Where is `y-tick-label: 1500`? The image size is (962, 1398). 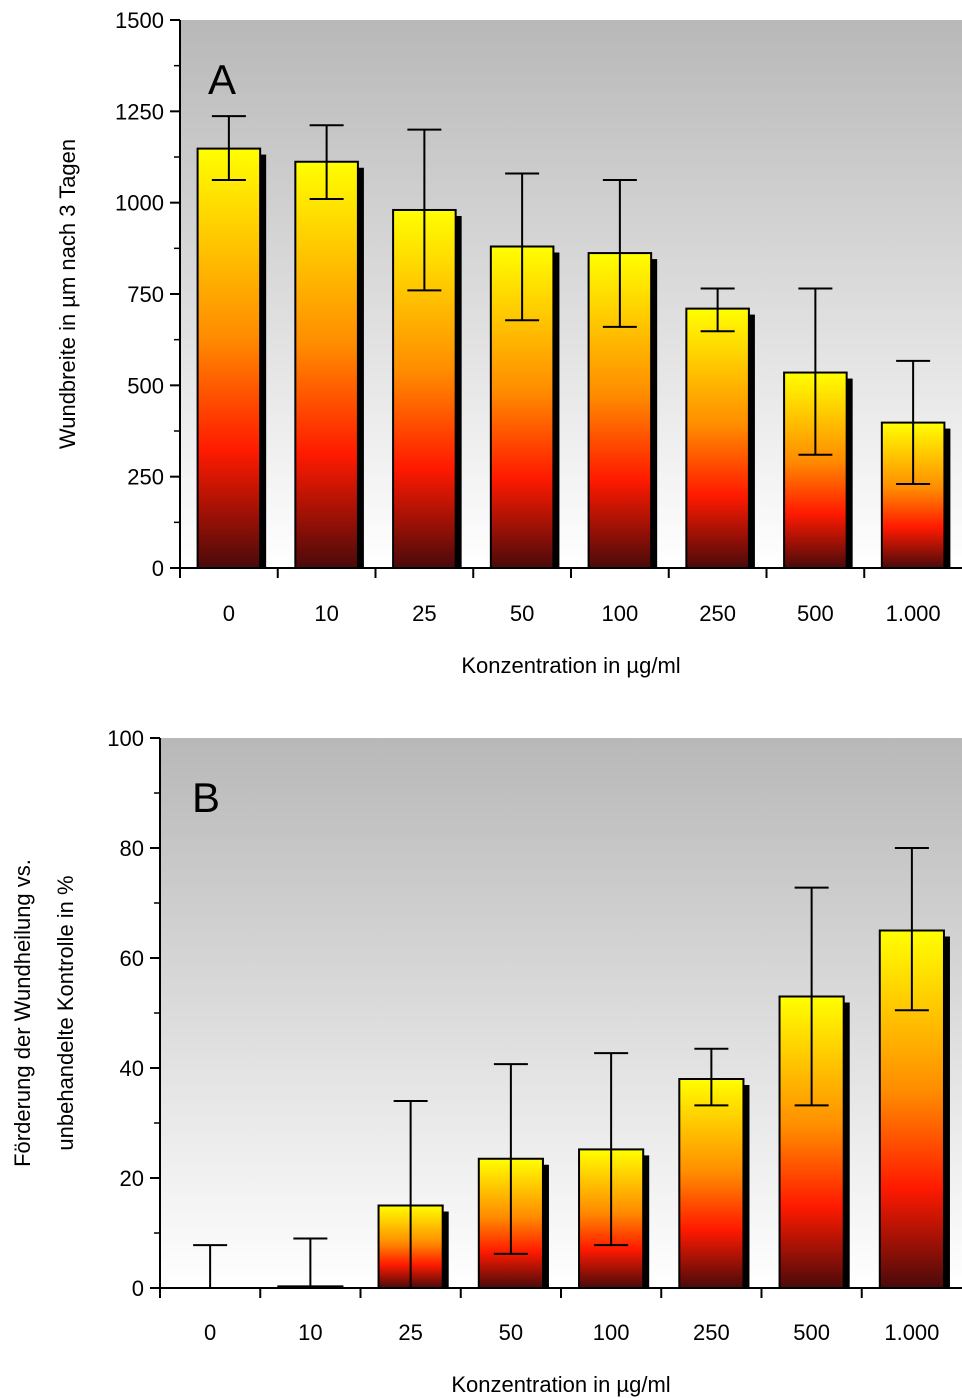
y-tick-label: 1500 is located at coordinates (139, 20).